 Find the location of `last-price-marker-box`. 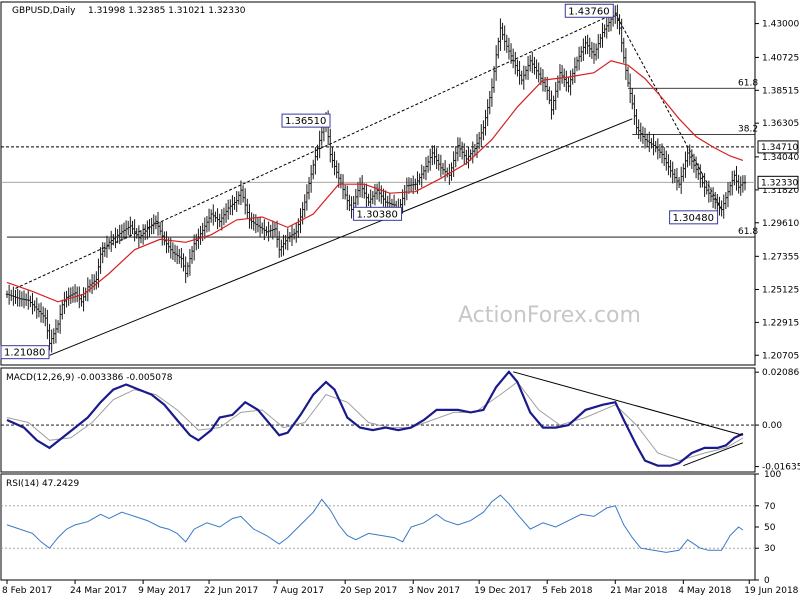

last-price-marker-box is located at coordinates (778, 182).